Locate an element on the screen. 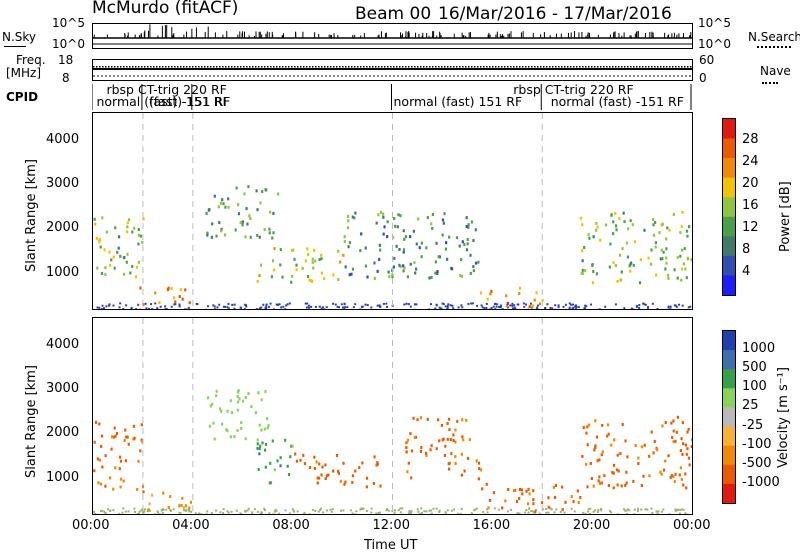 Image resolution: width=800 pixels, height=554 pixels. velocity-colorbar-label: Velocity [m s⁻¹] is located at coordinates (783, 417).